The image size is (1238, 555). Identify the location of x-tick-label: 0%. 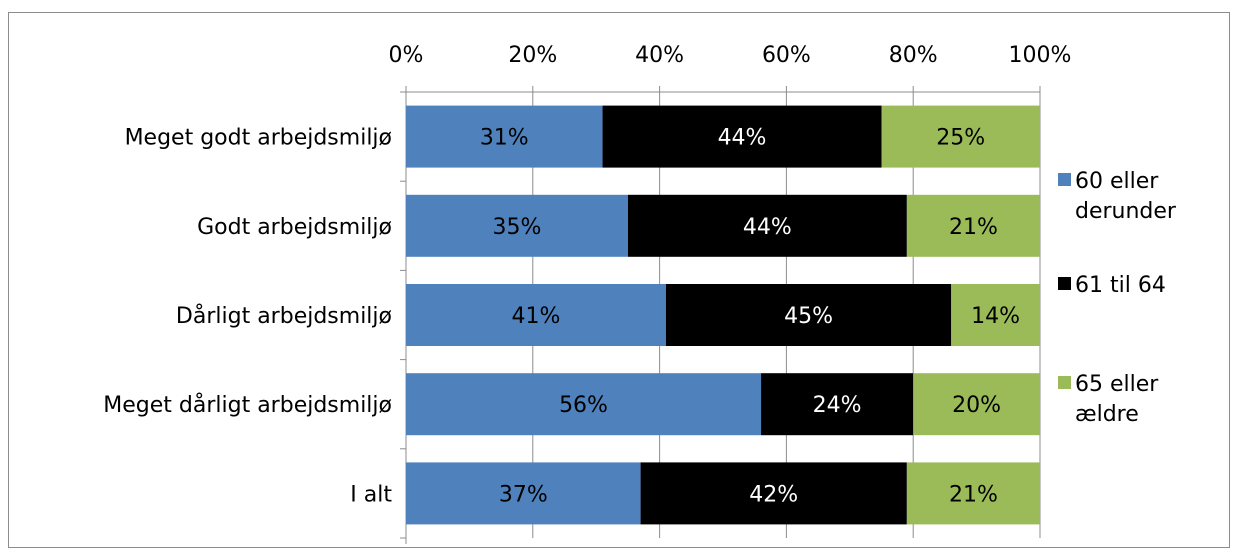
(406, 55).